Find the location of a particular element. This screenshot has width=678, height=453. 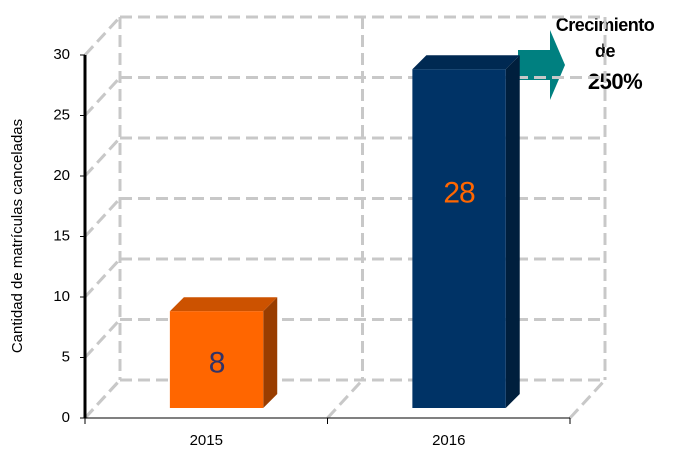

y-tick-label: 20 is located at coordinates (61, 175).